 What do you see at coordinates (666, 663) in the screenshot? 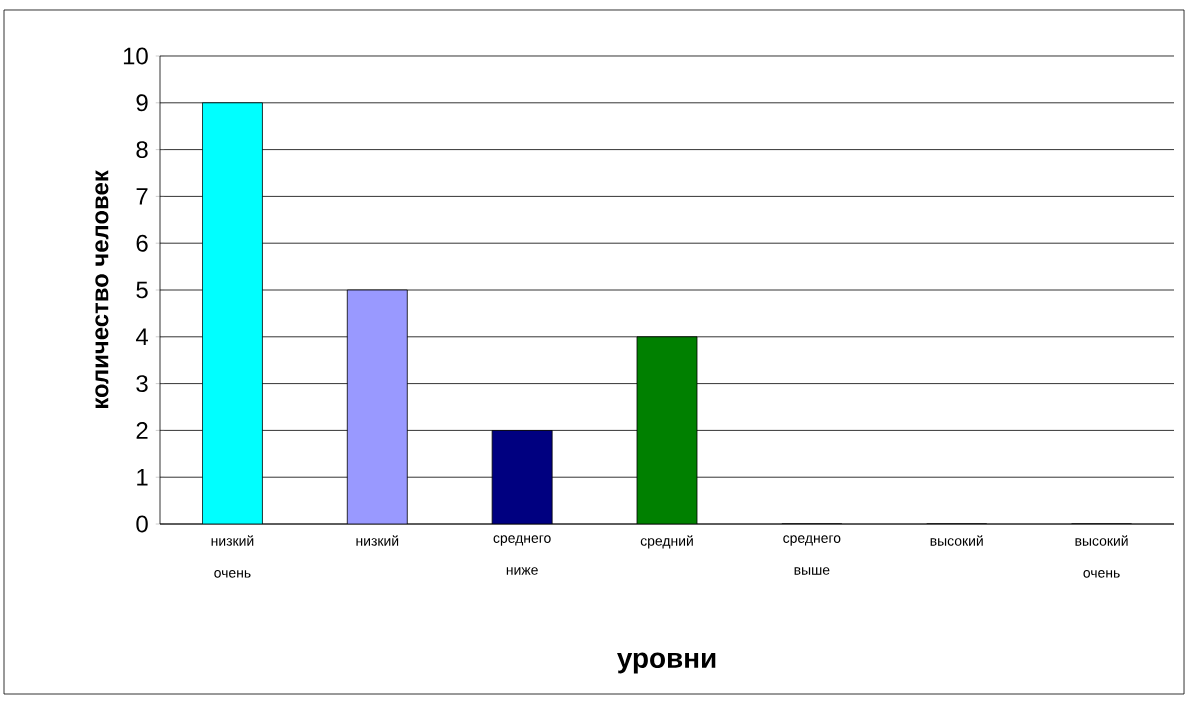
I see `x-axis-title: уровни` at bounding box center [666, 663].